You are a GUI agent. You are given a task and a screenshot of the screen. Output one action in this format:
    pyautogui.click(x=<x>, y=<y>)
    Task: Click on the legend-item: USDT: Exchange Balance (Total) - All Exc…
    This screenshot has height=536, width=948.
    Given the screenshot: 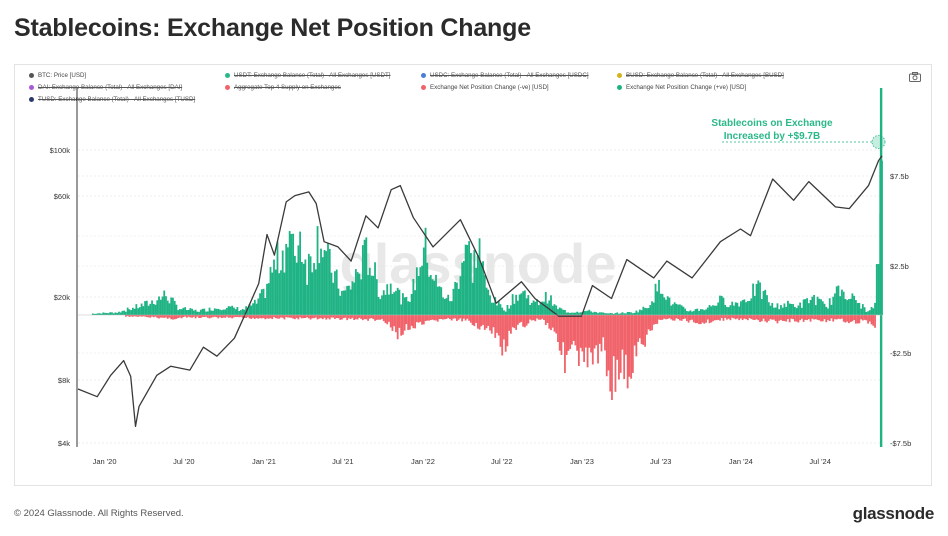 What is the action you would take?
    pyautogui.click(x=307, y=75)
    